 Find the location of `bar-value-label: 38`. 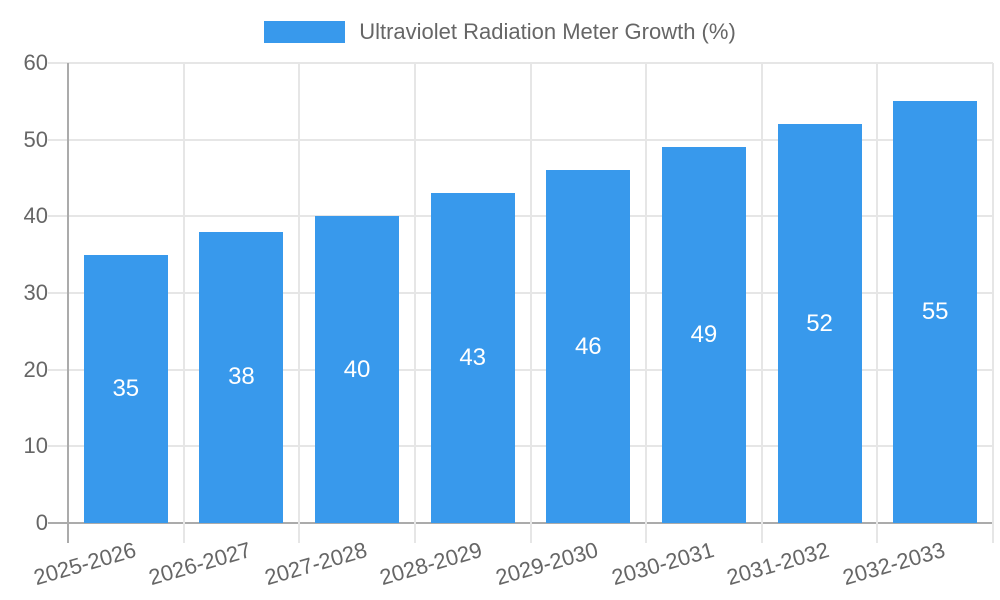

bar-value-label: 38 is located at coordinates (241, 377).